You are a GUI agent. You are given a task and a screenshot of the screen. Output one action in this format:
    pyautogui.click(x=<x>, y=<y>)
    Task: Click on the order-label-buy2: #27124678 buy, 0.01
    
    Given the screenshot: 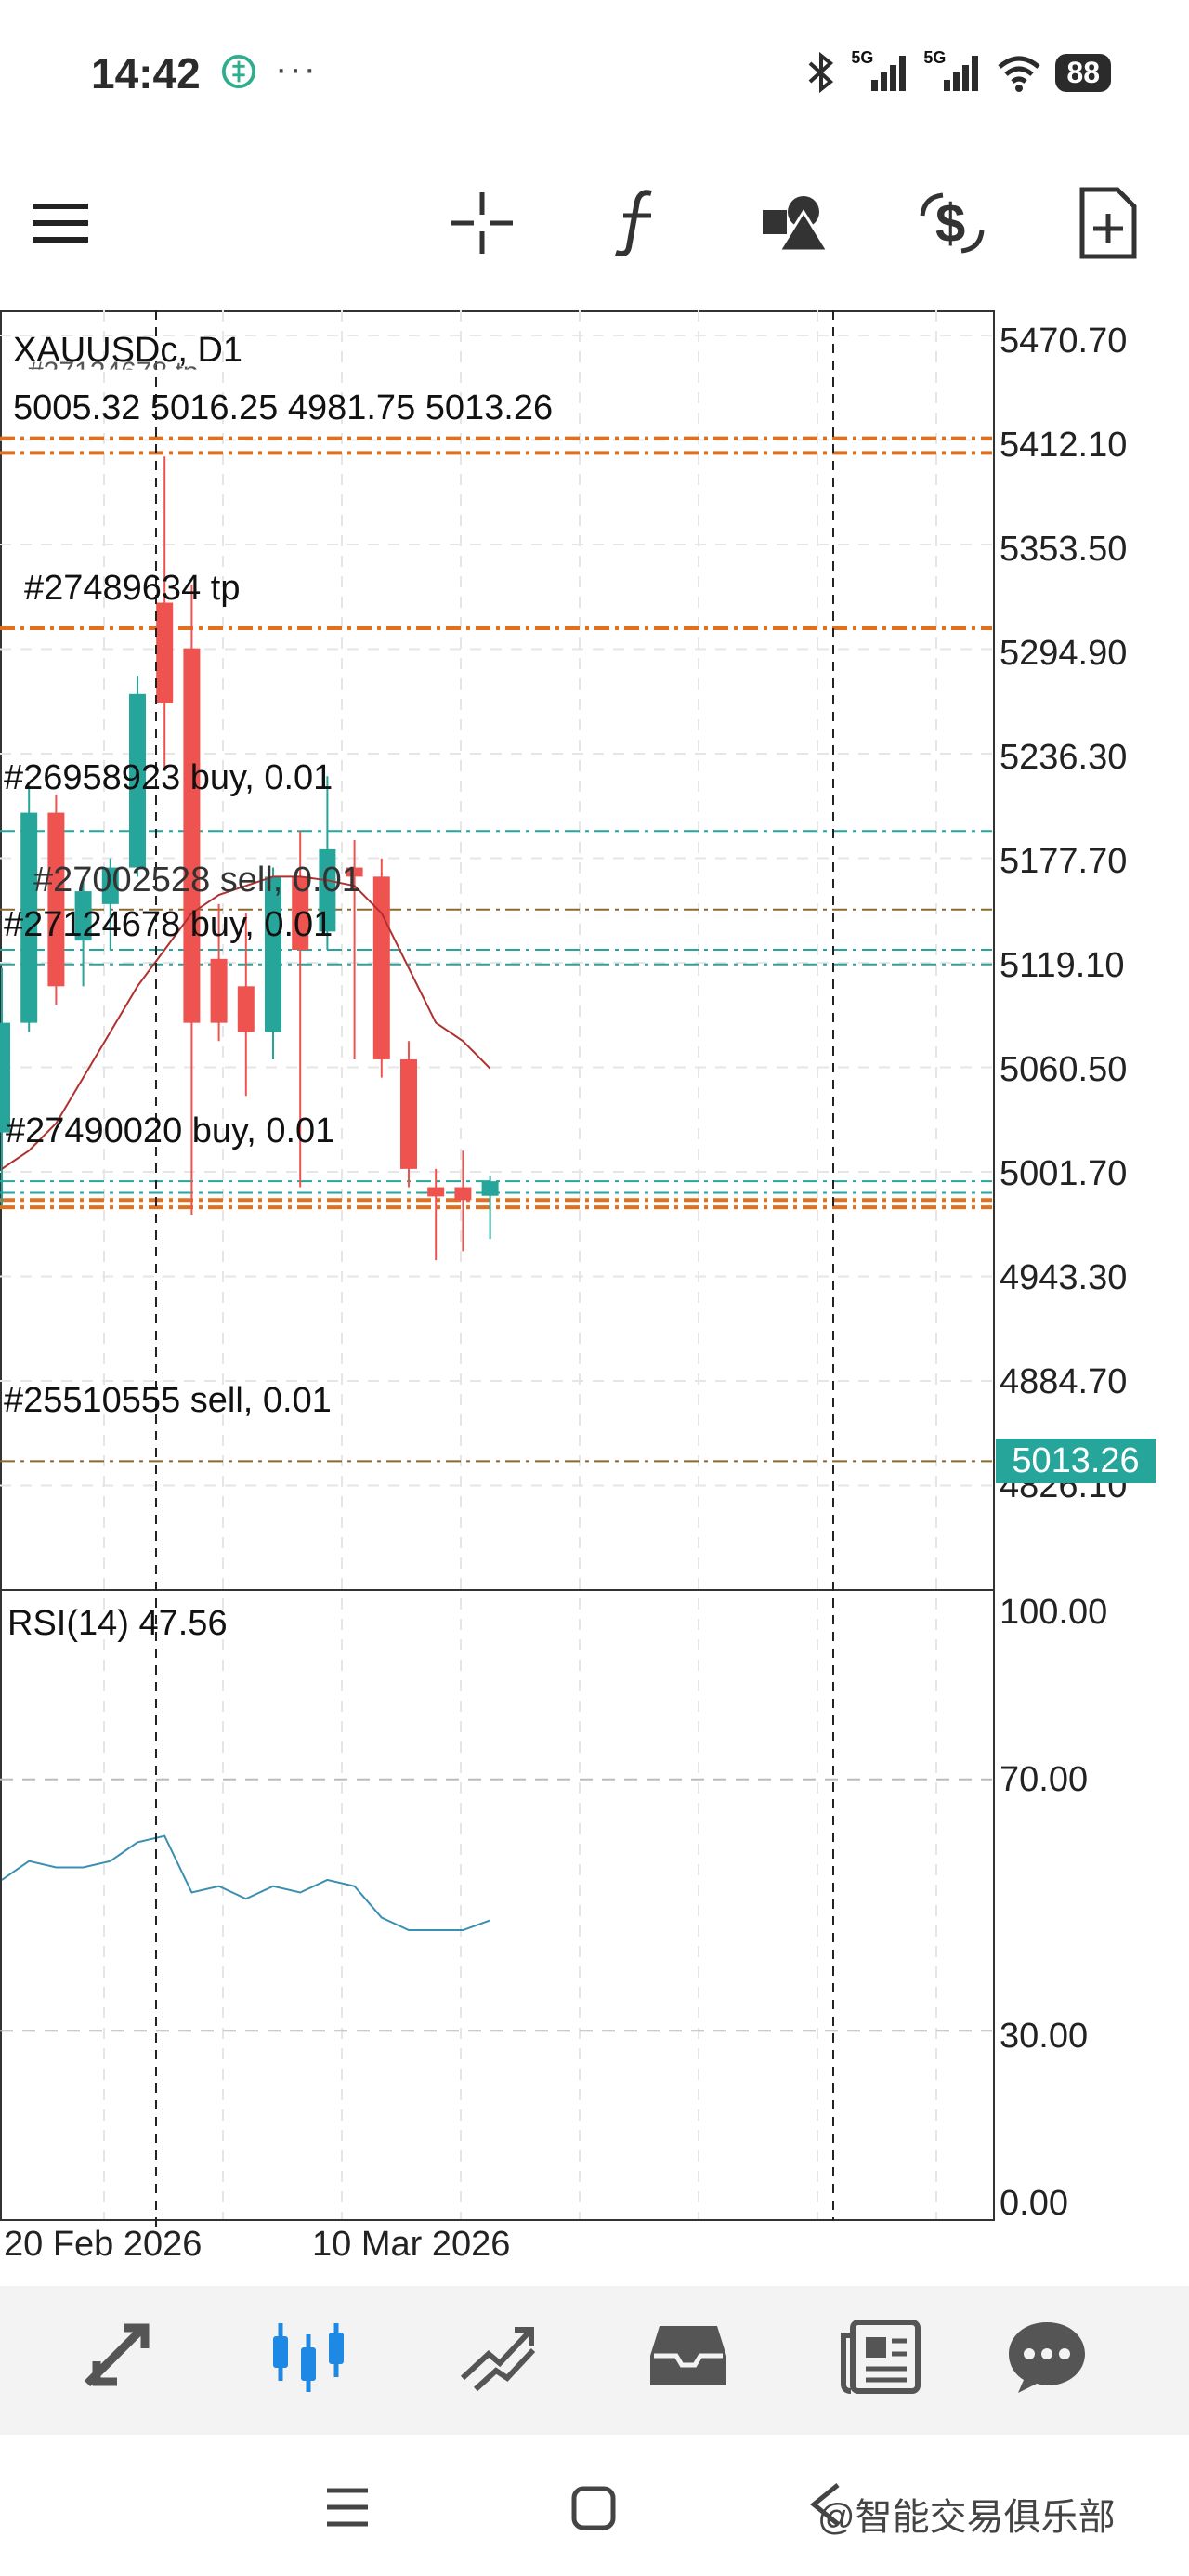 What is the action you would take?
    pyautogui.click(x=169, y=924)
    